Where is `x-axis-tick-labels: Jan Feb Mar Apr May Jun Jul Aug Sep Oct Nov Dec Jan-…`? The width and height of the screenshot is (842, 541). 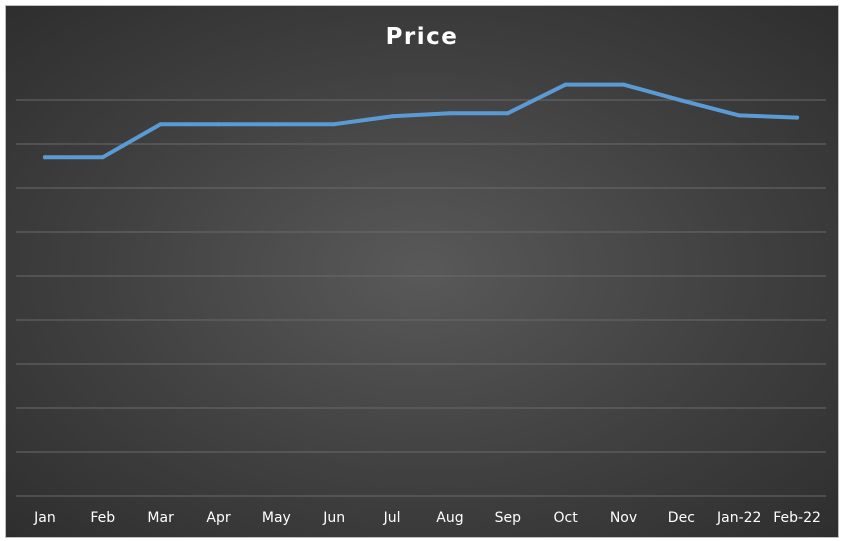 x-axis-tick-labels: Jan Feb Mar Apr May Jun Jul Aug Sep Oct Nov Dec Jan-… is located at coordinates (427, 518).